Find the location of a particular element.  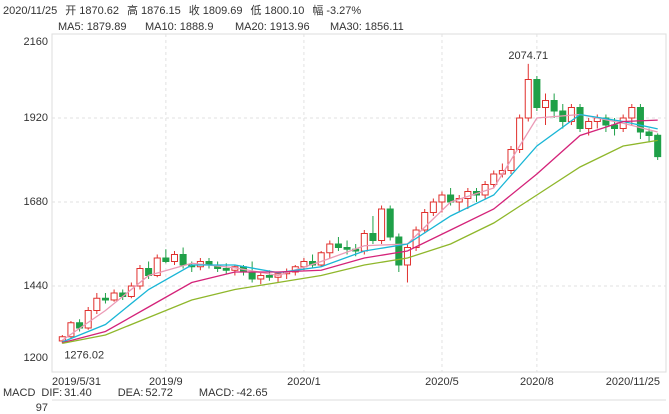

y-tick-label: 2160 is located at coordinates (36, 42).